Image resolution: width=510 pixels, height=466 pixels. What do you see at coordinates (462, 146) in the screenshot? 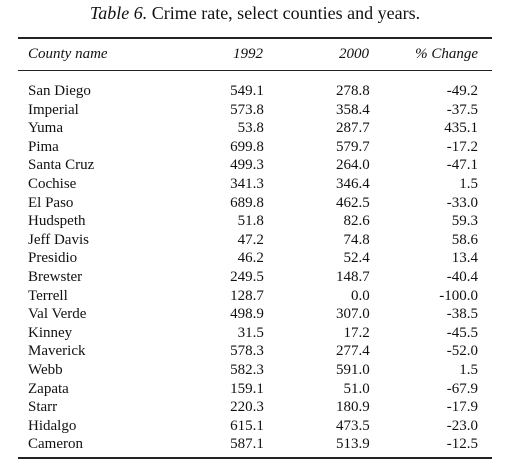
I see `cell-change: -17.2` at bounding box center [462, 146].